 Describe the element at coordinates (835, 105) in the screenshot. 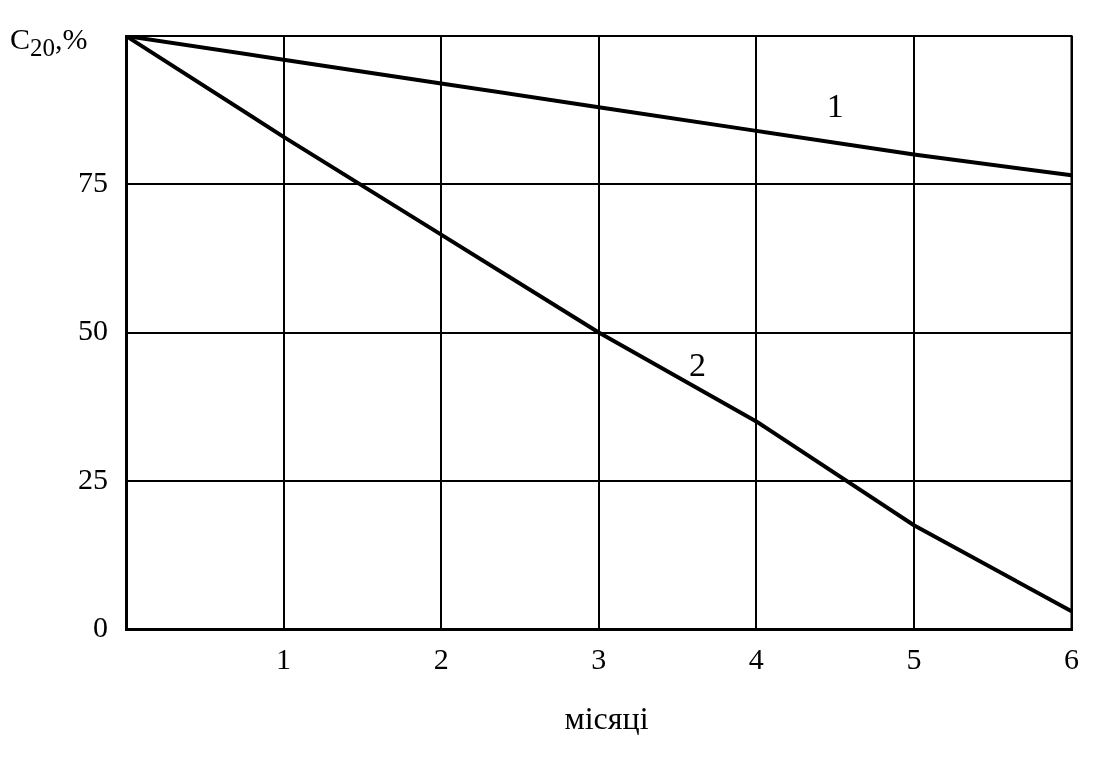

I see `series-label: 1` at that location.